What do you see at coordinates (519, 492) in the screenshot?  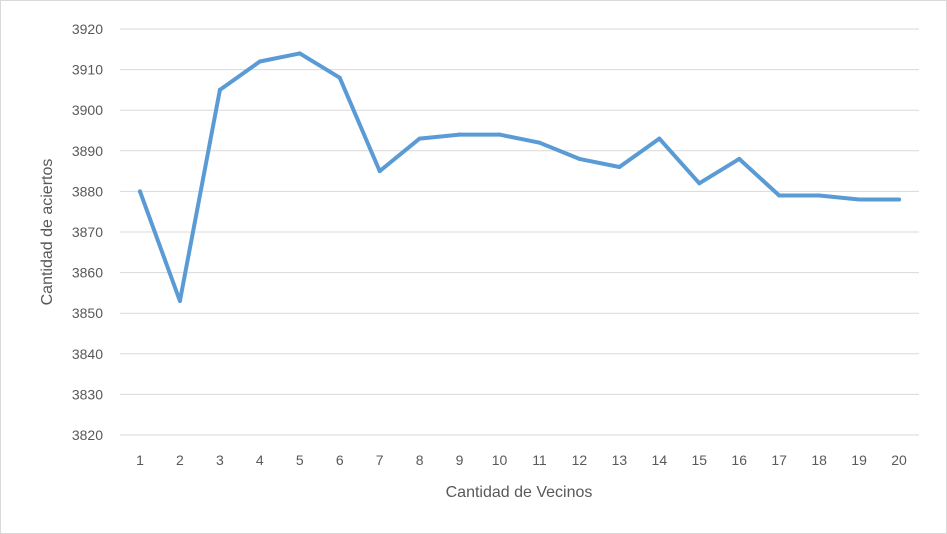 I see `x-axis-title: Cantidad de Vecinos` at bounding box center [519, 492].